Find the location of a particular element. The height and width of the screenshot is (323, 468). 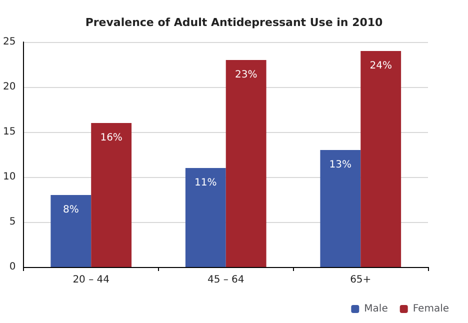

data-label: 13% is located at coordinates (340, 165).